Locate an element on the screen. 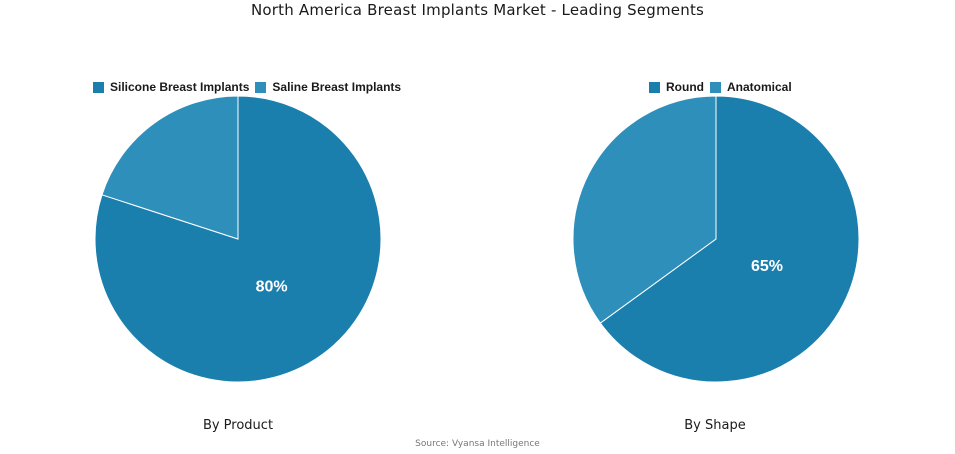 The height and width of the screenshot is (454, 955). legend-item-silicone: Silicone Breast Implants is located at coordinates (171, 87).